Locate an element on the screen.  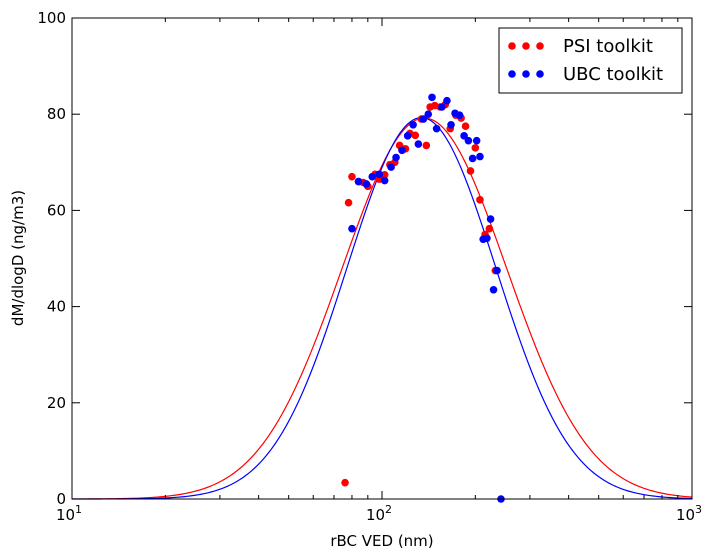
x-tick-label: 10¹ is located at coordinates (69, 513).